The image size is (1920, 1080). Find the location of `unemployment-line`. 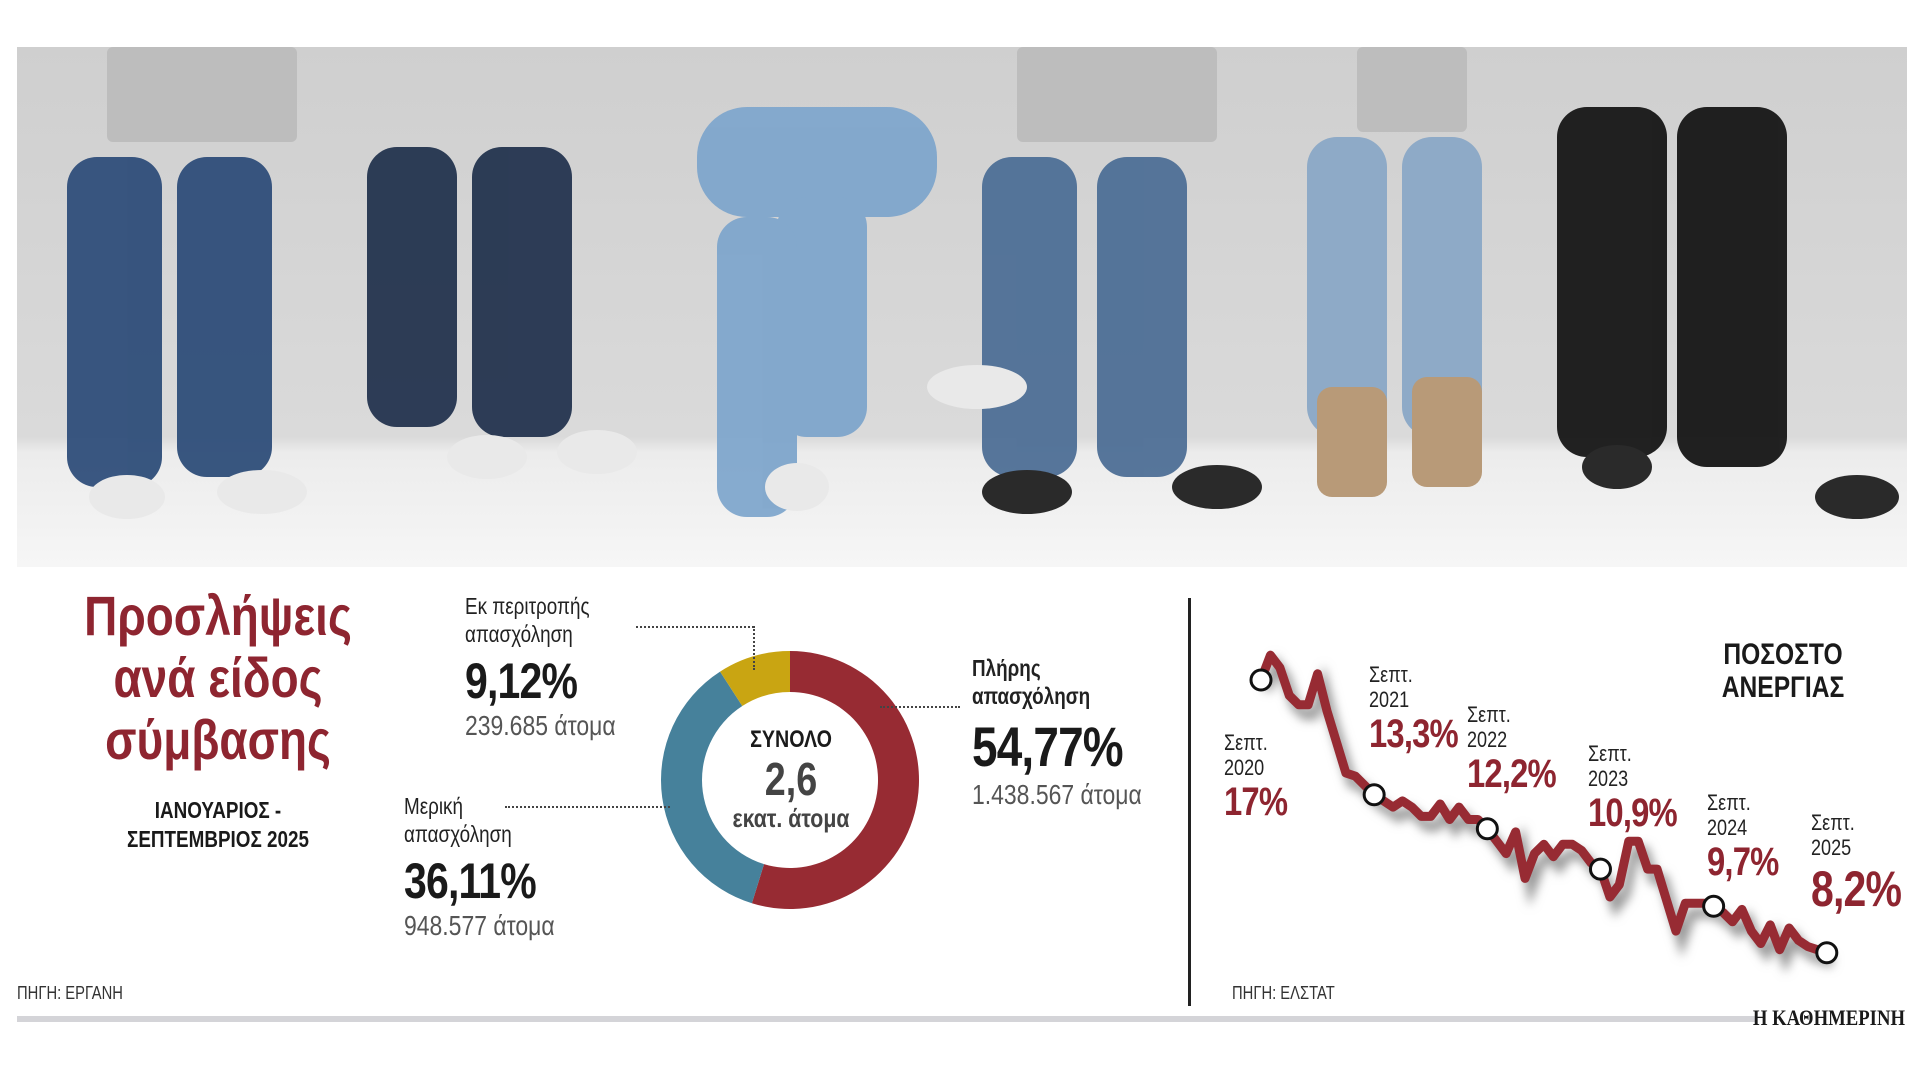

unemployment-line is located at coordinates (1542, 804).